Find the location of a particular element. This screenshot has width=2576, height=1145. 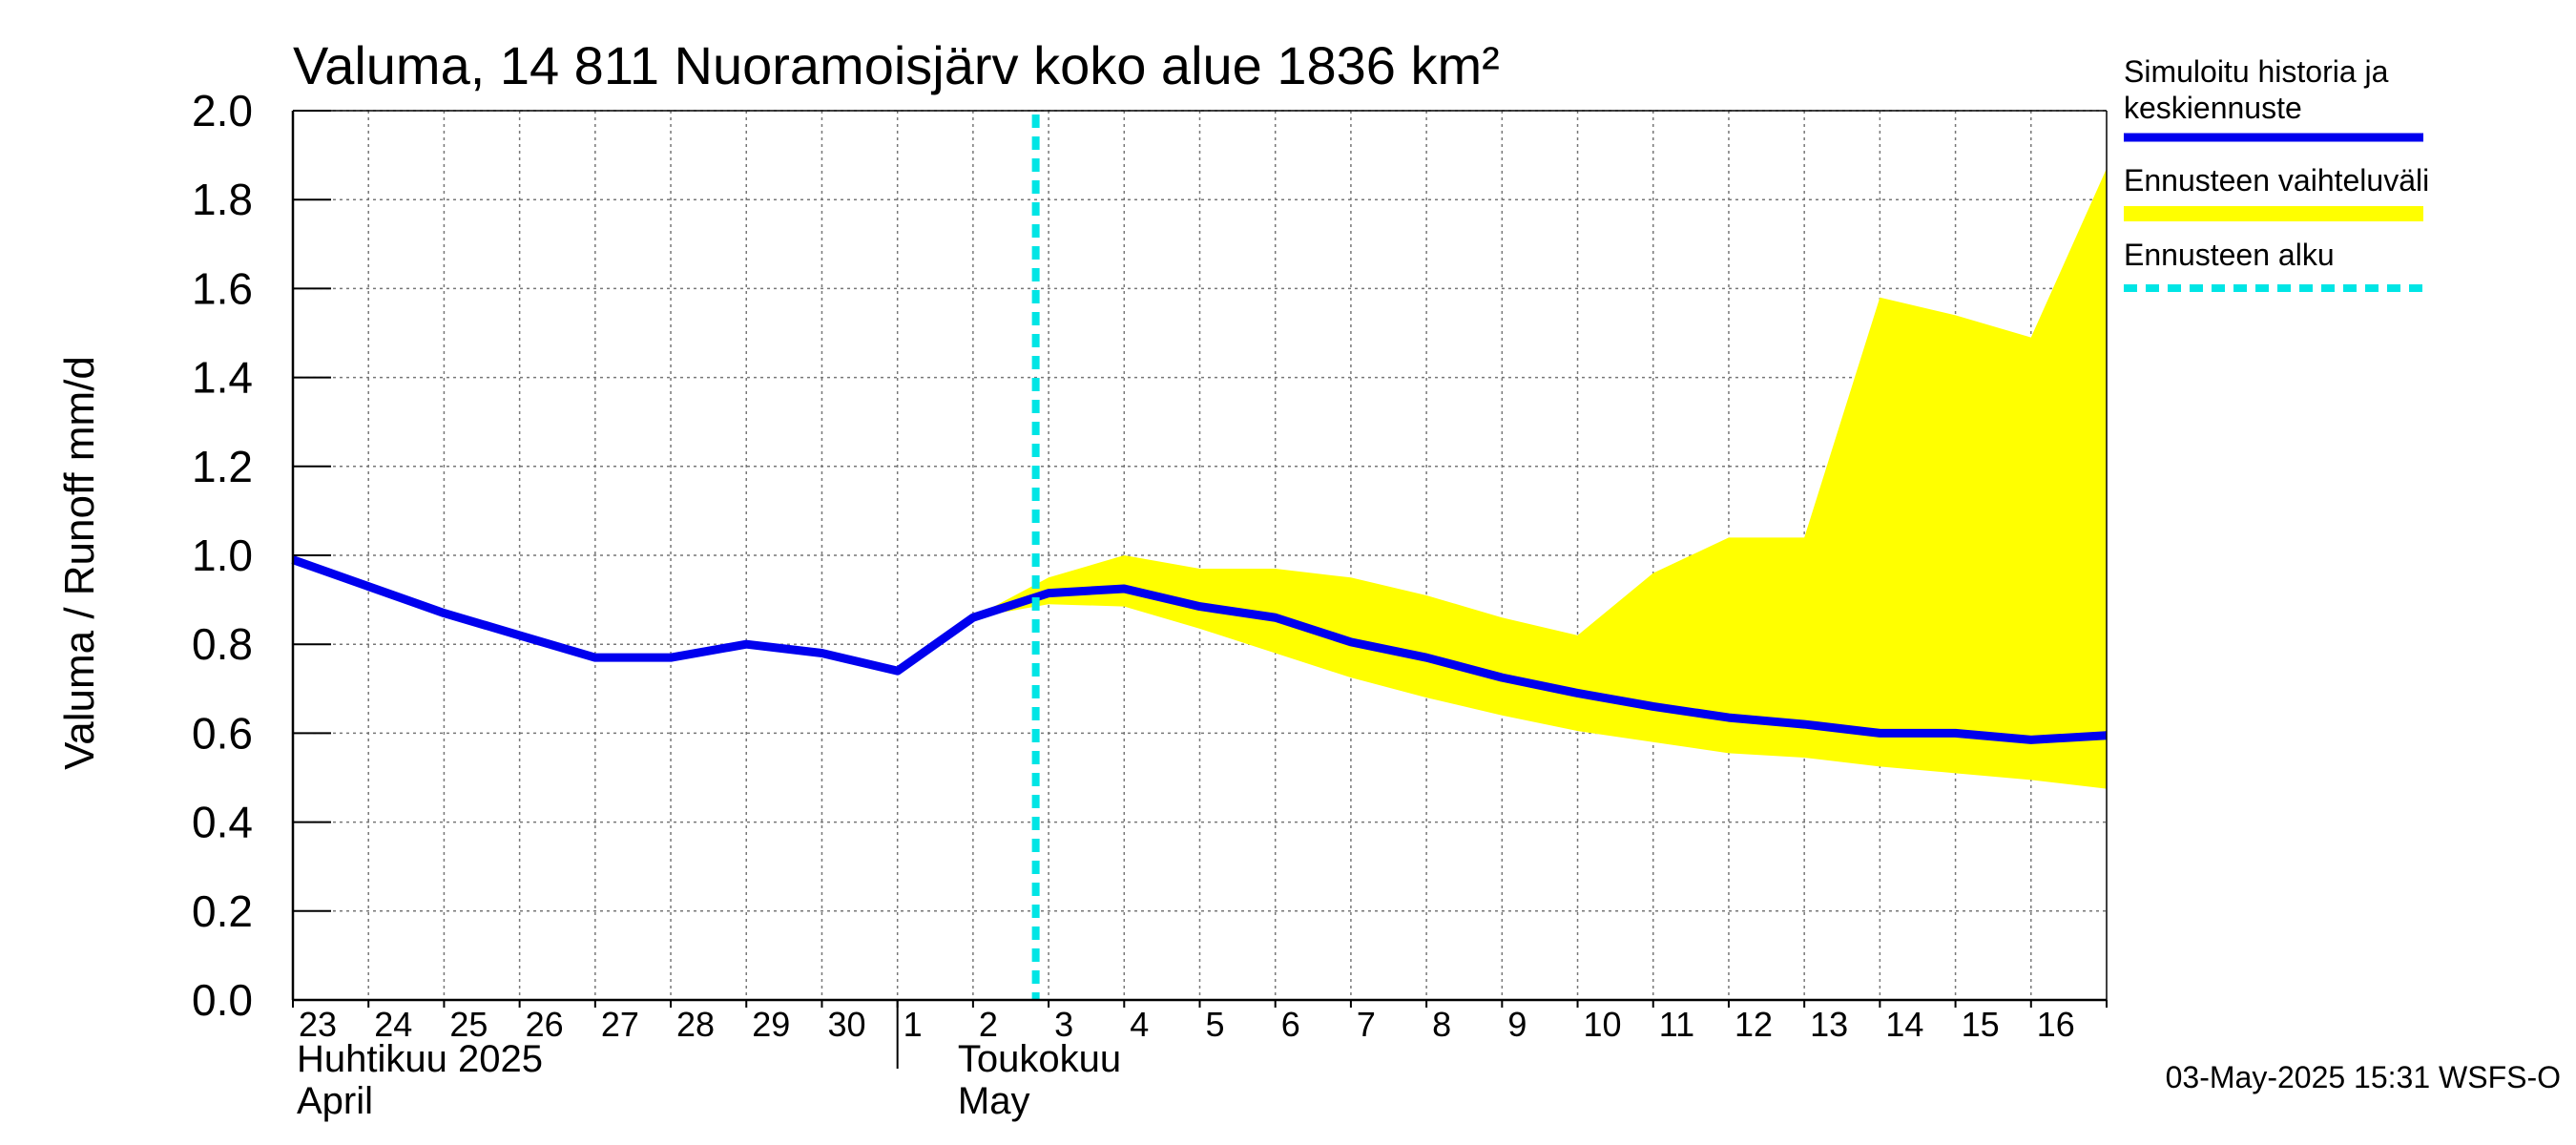

month-label-en: April is located at coordinates (335, 1101).